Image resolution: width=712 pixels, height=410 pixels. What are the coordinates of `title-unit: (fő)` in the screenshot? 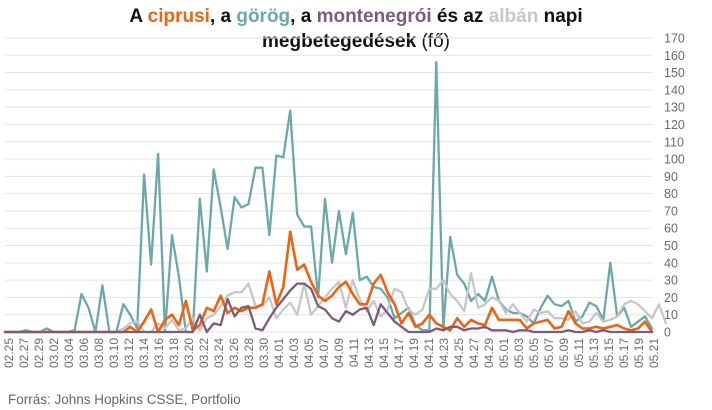 It's located at (435, 41).